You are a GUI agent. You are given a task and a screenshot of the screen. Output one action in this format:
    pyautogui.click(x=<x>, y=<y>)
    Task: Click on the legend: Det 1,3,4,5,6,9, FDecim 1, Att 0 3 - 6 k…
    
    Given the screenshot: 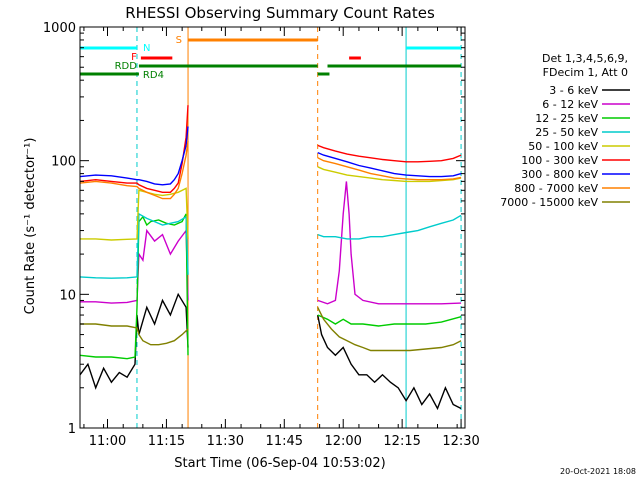 What is the action you would take?
    pyautogui.click(x=565, y=130)
    